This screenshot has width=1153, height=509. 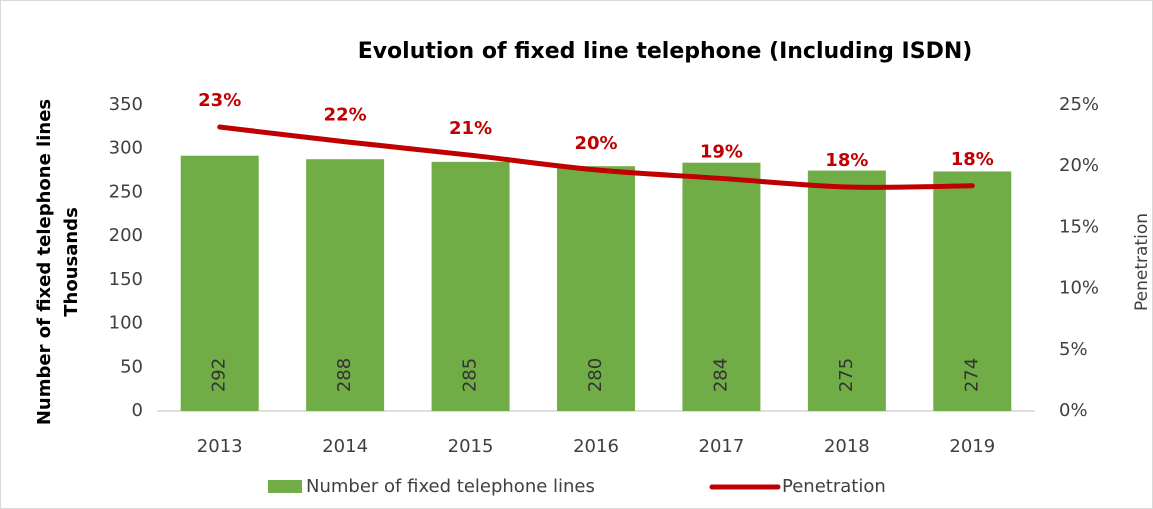 I want to click on y-tick-label: 100, so click(x=126, y=323).